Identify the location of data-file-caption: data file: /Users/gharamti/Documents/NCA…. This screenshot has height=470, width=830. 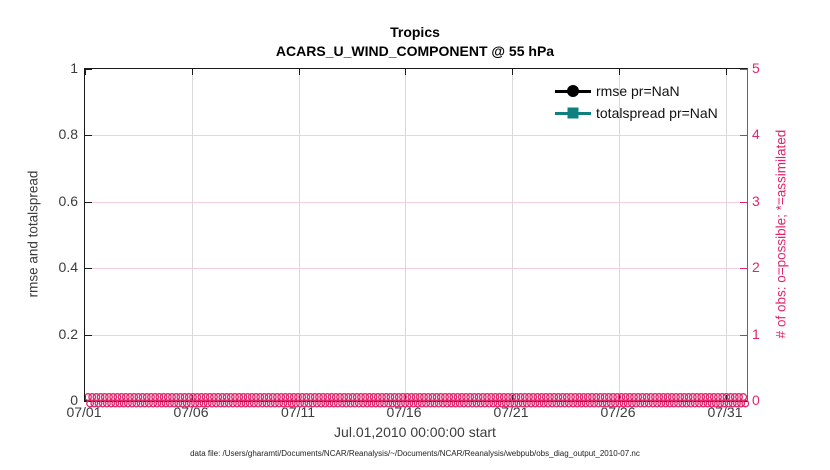
(415, 453).